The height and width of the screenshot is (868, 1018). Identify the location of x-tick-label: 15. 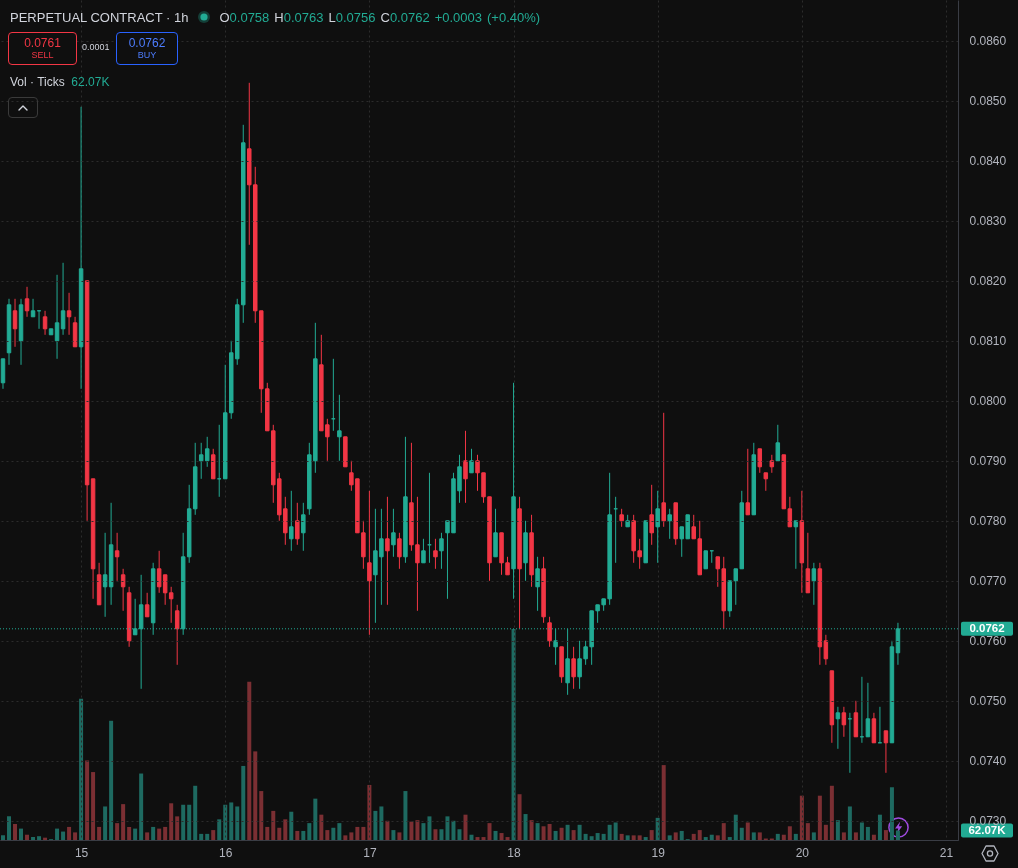
(81, 852).